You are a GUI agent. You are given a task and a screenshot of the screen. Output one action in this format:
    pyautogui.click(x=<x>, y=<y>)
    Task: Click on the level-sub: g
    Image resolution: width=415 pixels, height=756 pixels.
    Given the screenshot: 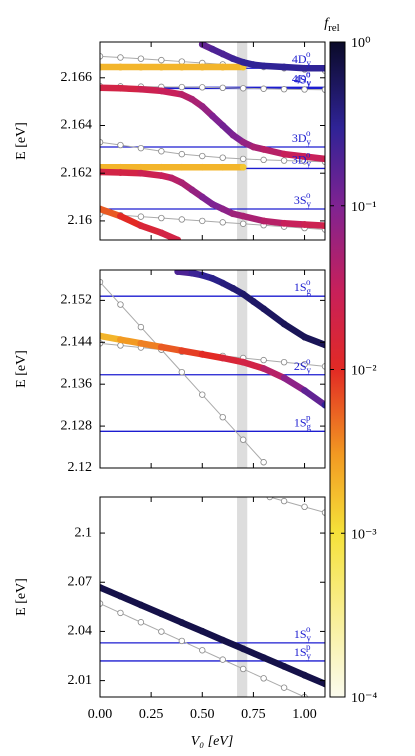 What is the action you would take?
    pyautogui.click(x=309, y=291)
    